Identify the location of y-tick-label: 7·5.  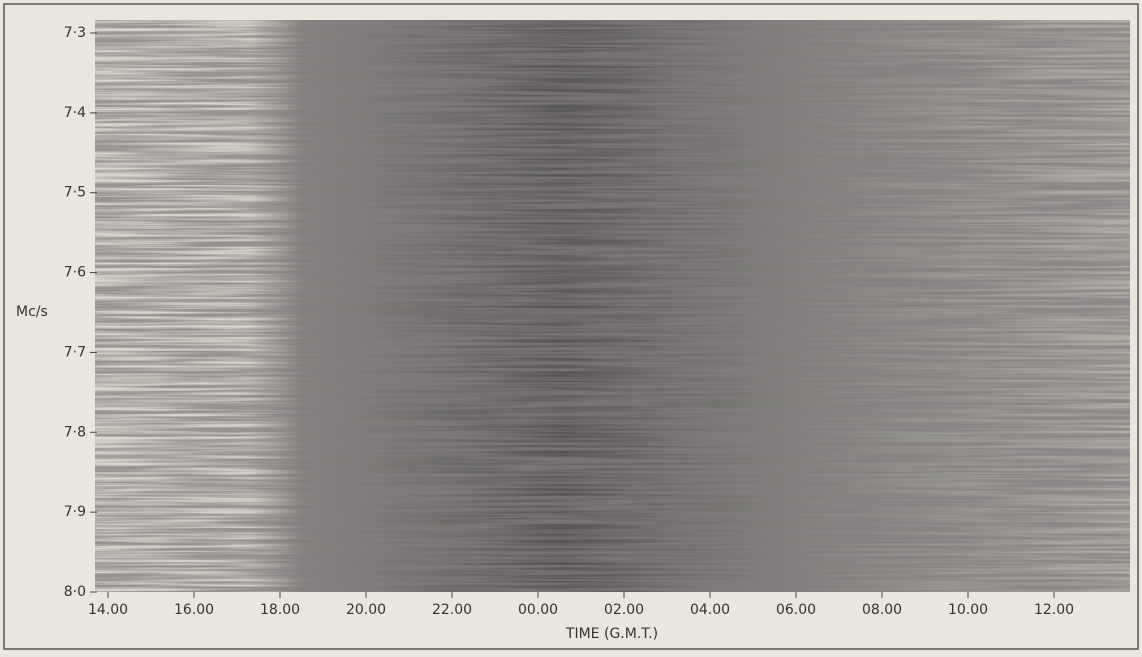
(75, 193).